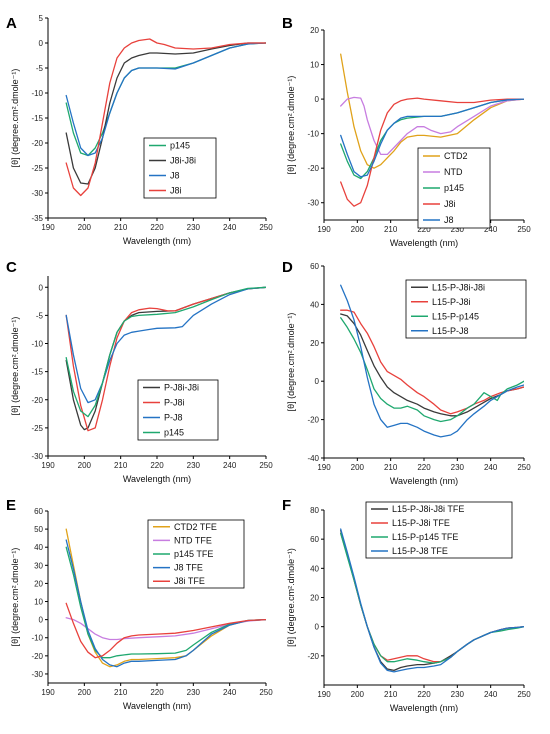 The width and height of the screenshot is (550, 734). What do you see at coordinates (188, 568) in the screenshot?
I see `legend-entry: J8 TFE` at bounding box center [188, 568].